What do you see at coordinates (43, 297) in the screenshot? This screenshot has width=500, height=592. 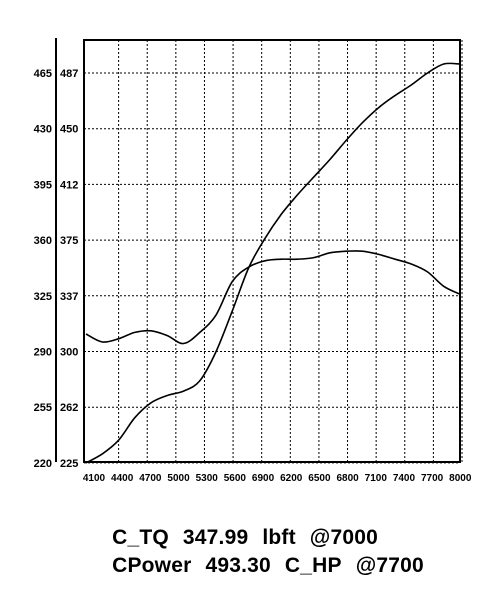 I see `y-tick-outer: 325` at bounding box center [43, 297].